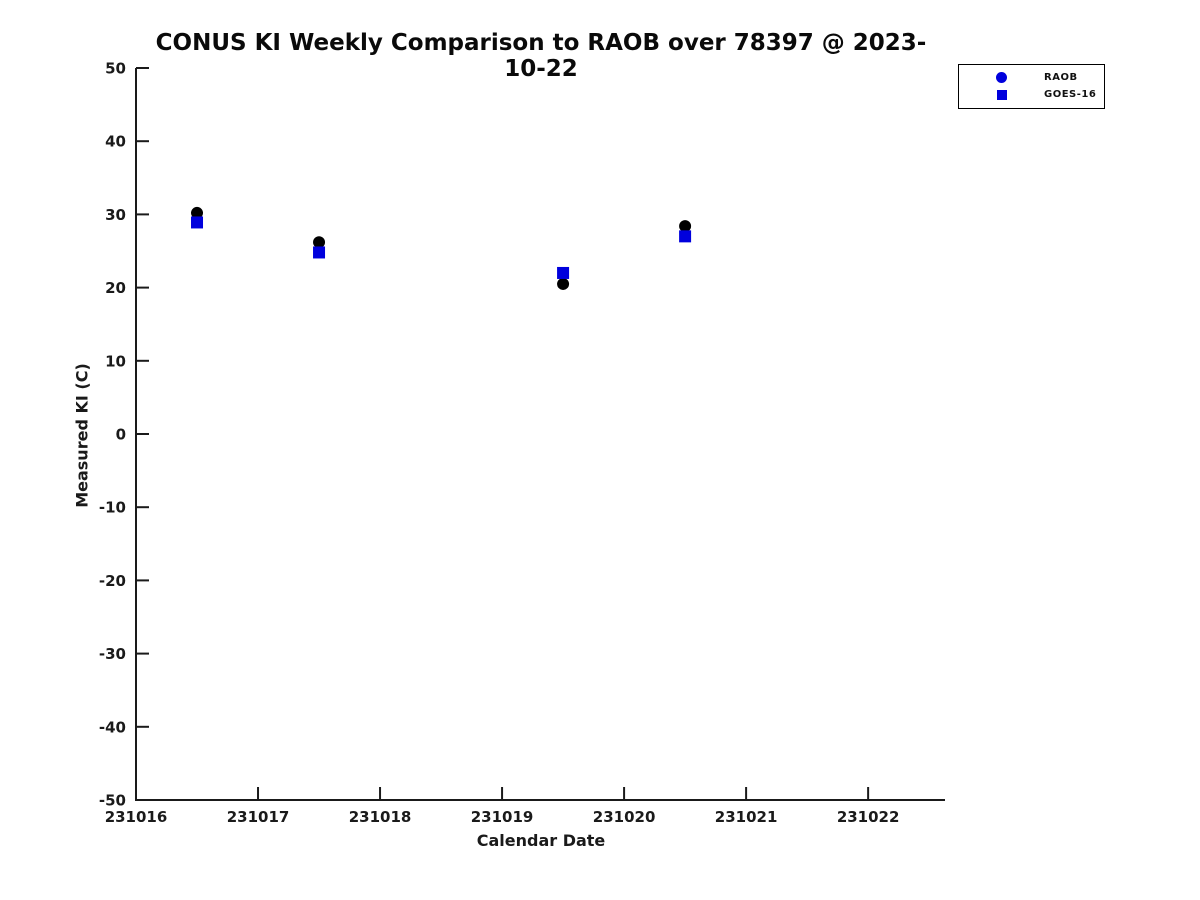  What do you see at coordinates (136, 817) in the screenshot?
I see `x-tick-label: 231016` at bounding box center [136, 817].